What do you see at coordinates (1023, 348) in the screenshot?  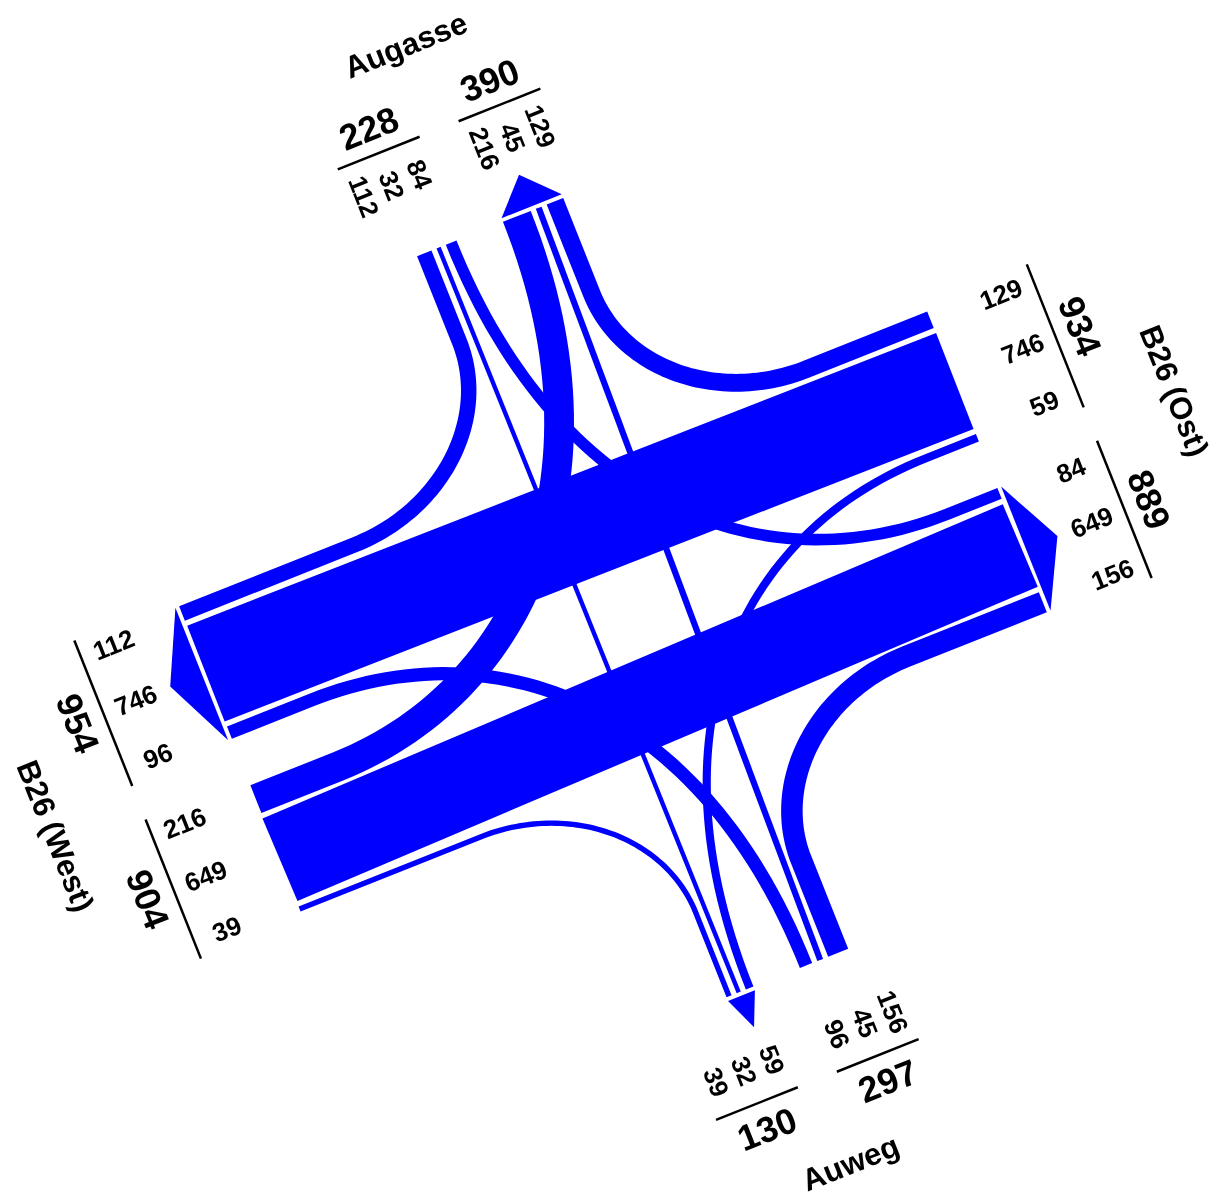 I see `text: 746` at bounding box center [1023, 348].